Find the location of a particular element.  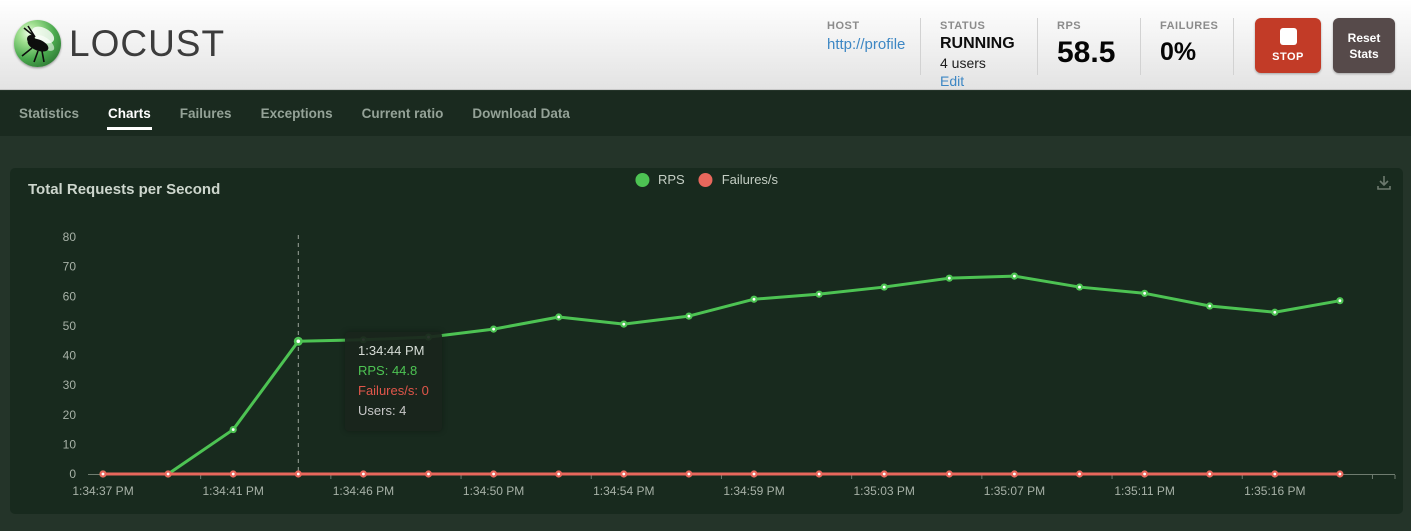

tab-download-data: Download Data is located at coordinates (521, 113).